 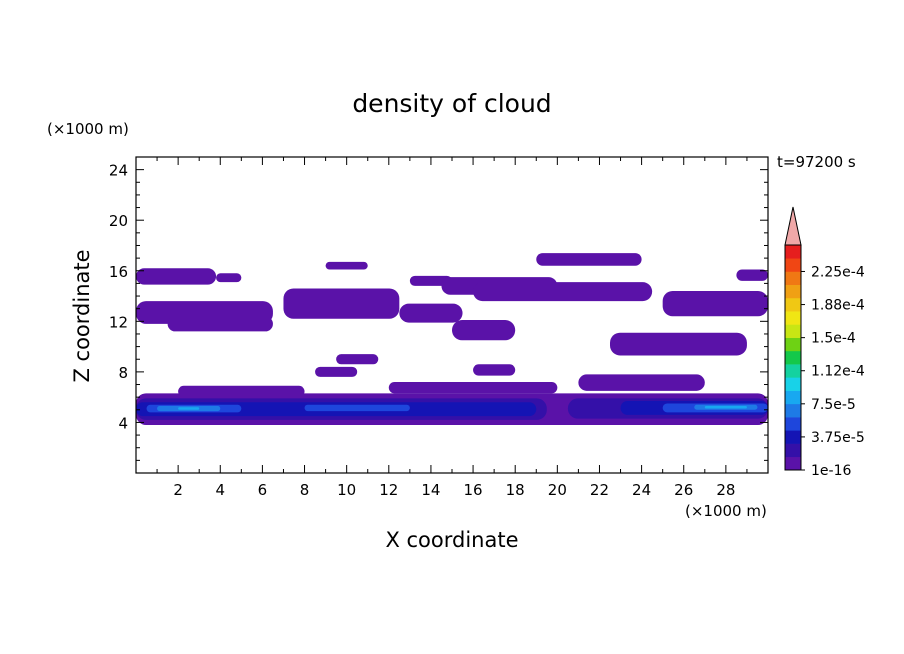 What do you see at coordinates (838, 306) in the screenshot?
I see `colorbar-label: 1.88e-4` at bounding box center [838, 306].